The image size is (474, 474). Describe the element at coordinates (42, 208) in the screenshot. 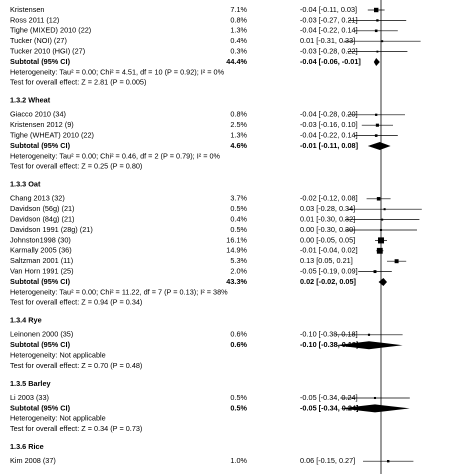

I see `study-name: Davidson (56g) (21)` at that location.